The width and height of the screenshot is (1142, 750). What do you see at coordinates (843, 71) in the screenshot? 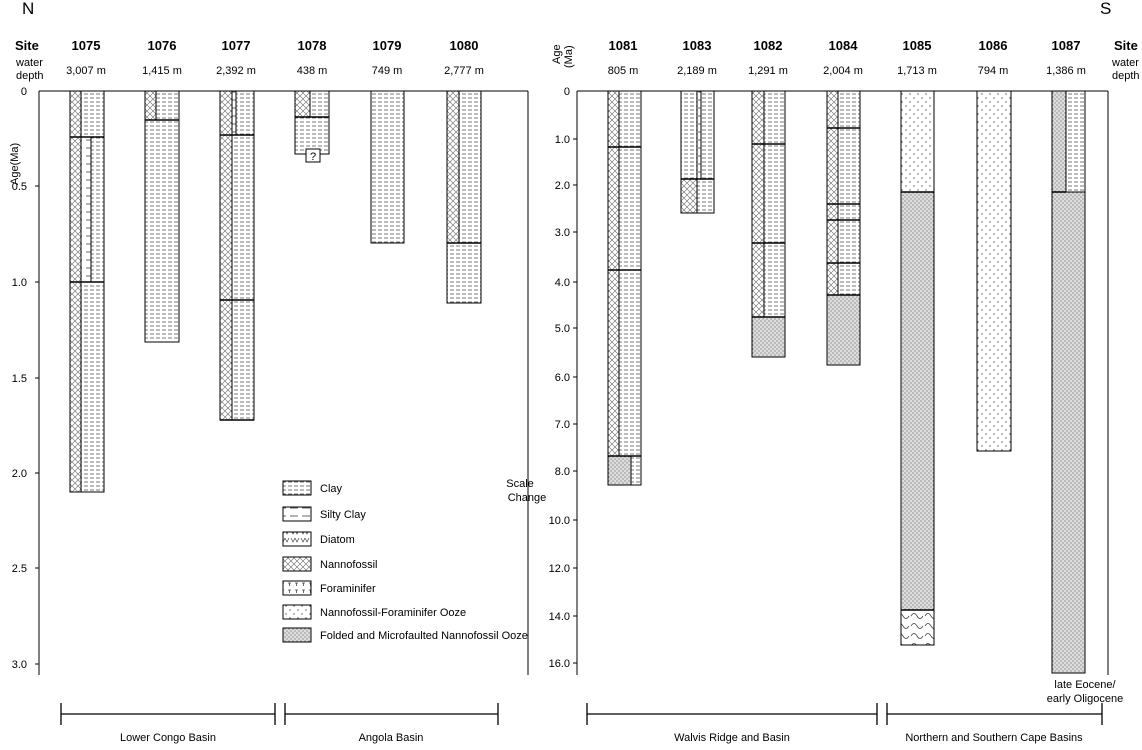
I see `site-depth: 2,004 m` at bounding box center [843, 71].